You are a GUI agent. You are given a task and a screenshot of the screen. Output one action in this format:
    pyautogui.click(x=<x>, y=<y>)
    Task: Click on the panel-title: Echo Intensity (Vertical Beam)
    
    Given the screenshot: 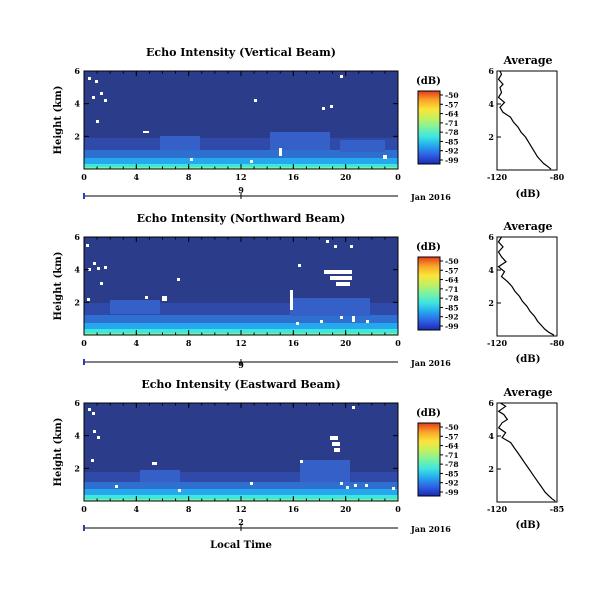 What is the action you would take?
    pyautogui.click(x=241, y=52)
    